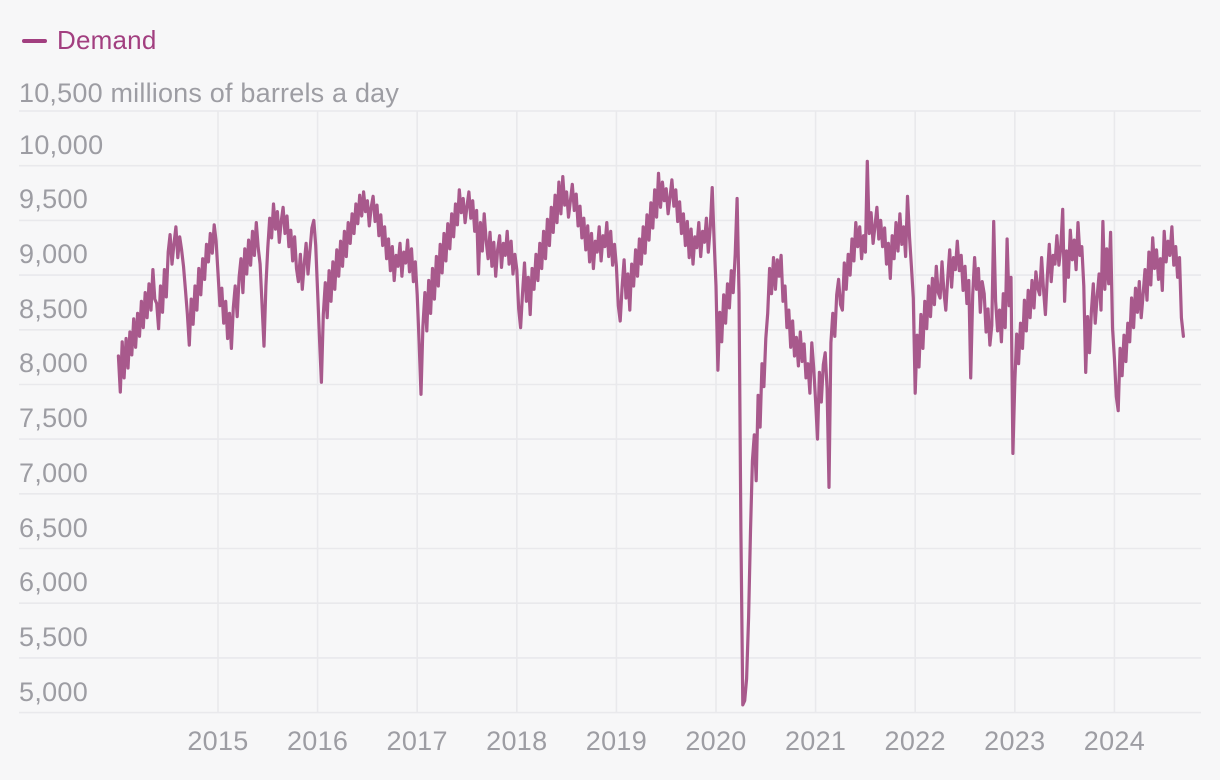  Describe the element at coordinates (209, 93) in the screenshot. I see `y-axis-unit-label: 10,500 millions of barrels a day` at that location.